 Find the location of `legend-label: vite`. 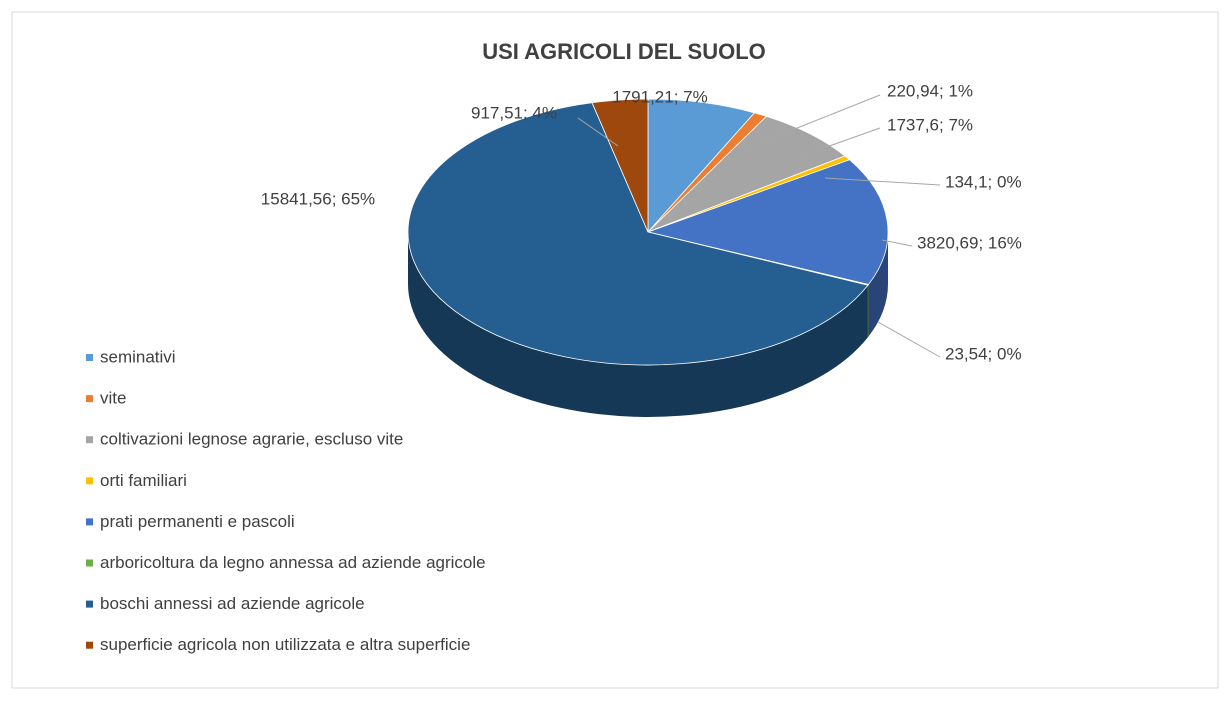

legend-label: vite is located at coordinates (113, 398).